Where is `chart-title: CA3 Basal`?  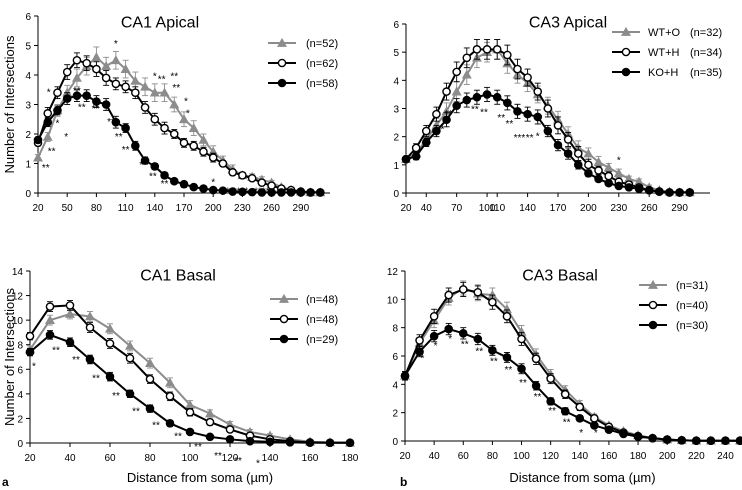
chart-title: CA3 Basal is located at coordinates (560, 275).